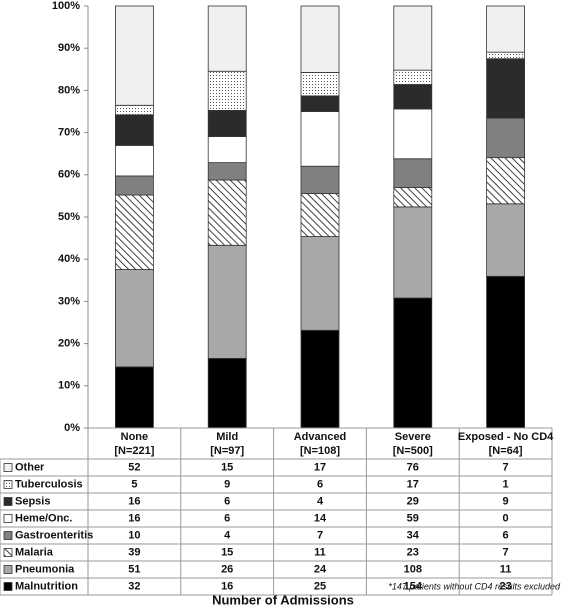  What do you see at coordinates (227, 569) in the screenshot?
I see `table-value: 26` at bounding box center [227, 569].